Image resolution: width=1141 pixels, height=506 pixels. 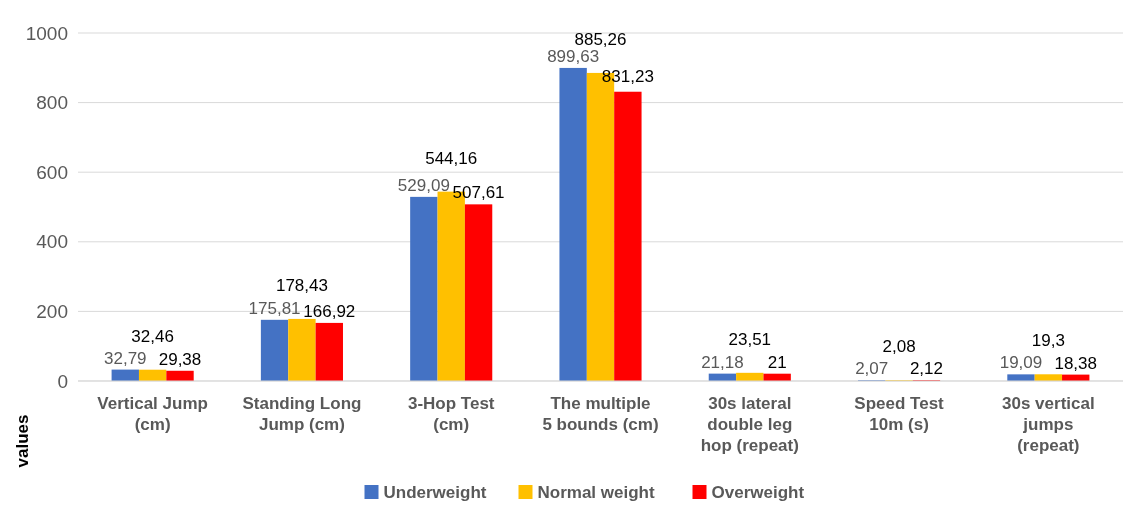 I want to click on x-tick-label: The multiple 5 bounds (cm), so click(x=600, y=414).